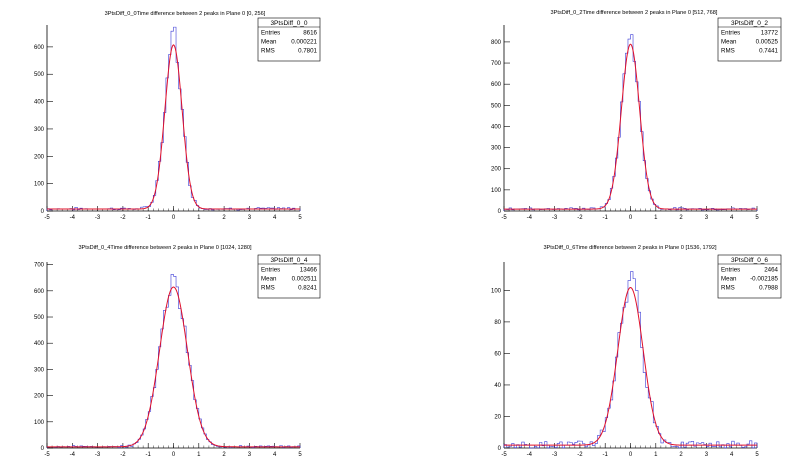 This screenshot has height=466, width=788. I want to click on stats-name: 3PtsDiff_0_6, so click(749, 260).